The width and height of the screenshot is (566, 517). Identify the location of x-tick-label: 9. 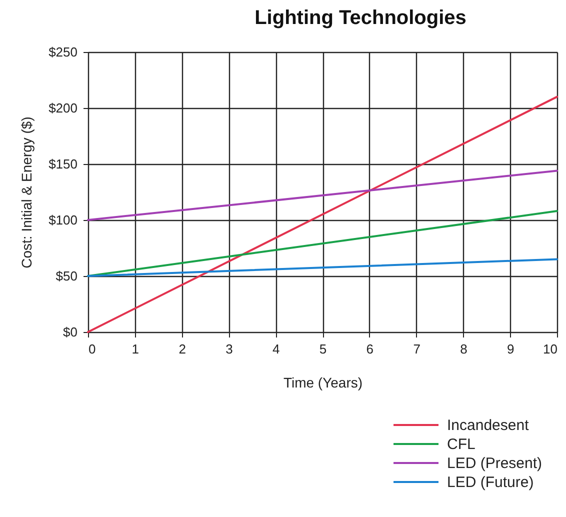
(510, 349).